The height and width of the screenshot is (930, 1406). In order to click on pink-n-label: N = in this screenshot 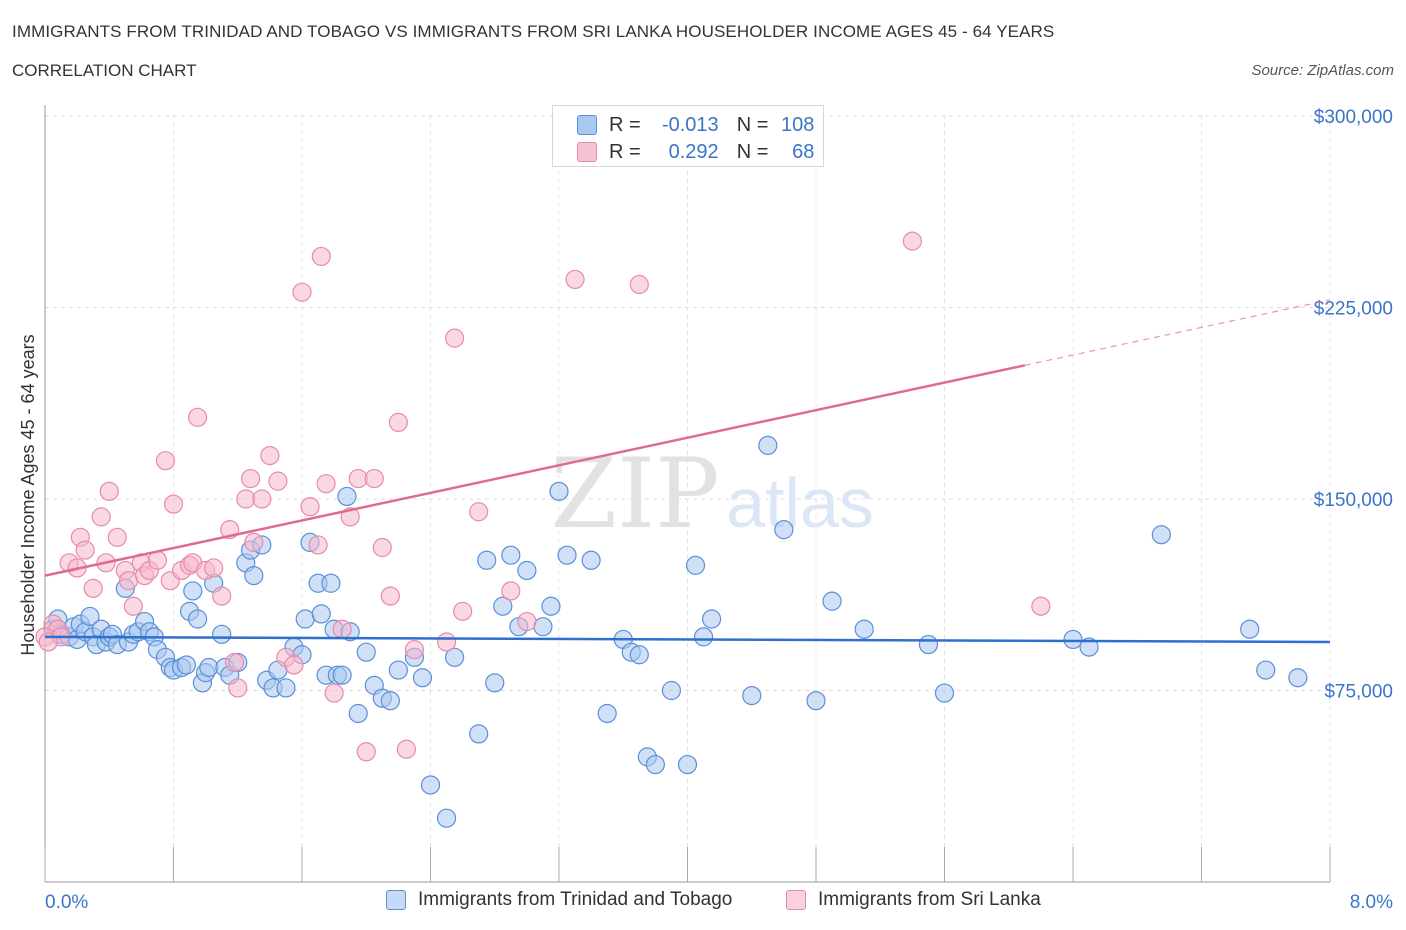, I will do `click(752, 151)`.